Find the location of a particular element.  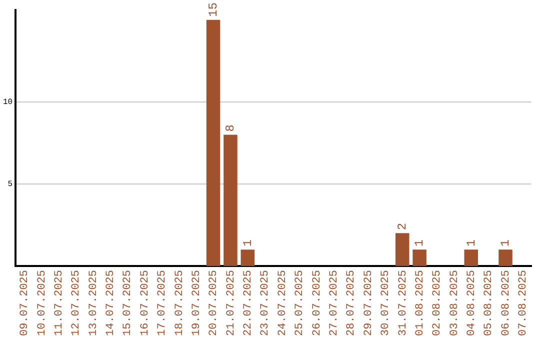

x-tick-label: 16.07.2025 is located at coordinates (145, 303).